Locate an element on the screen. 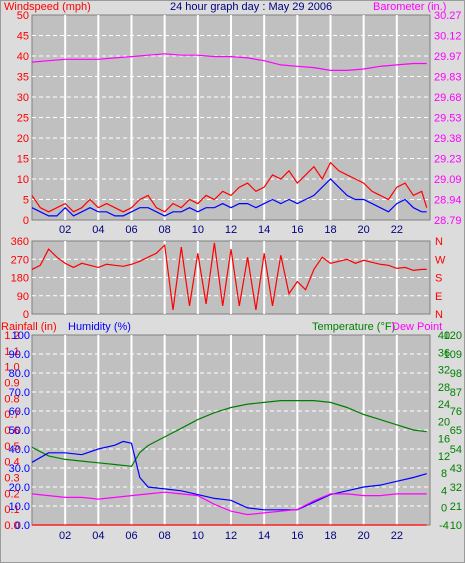 The height and width of the screenshot is (563, 465). rainfall-tick-label: 0.9 is located at coordinates (11, 384).